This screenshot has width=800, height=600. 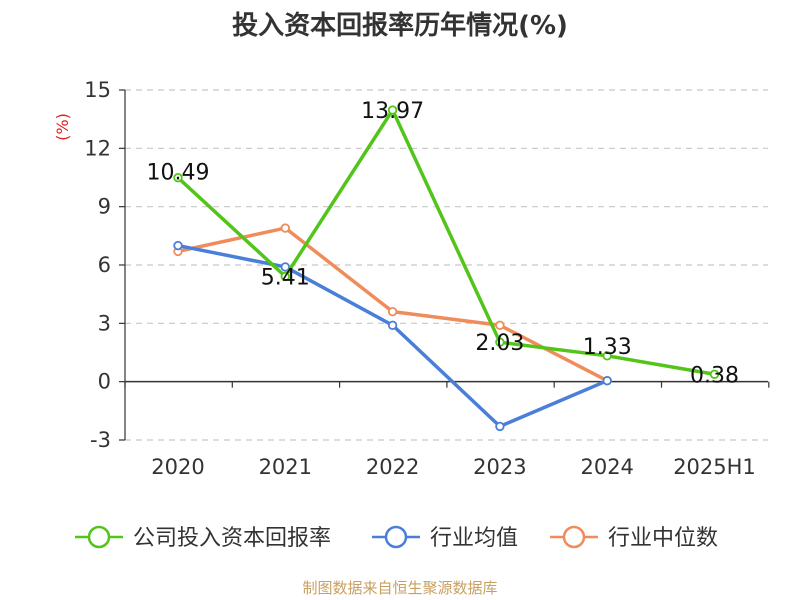 I want to click on series-line, so click(x=393, y=304).